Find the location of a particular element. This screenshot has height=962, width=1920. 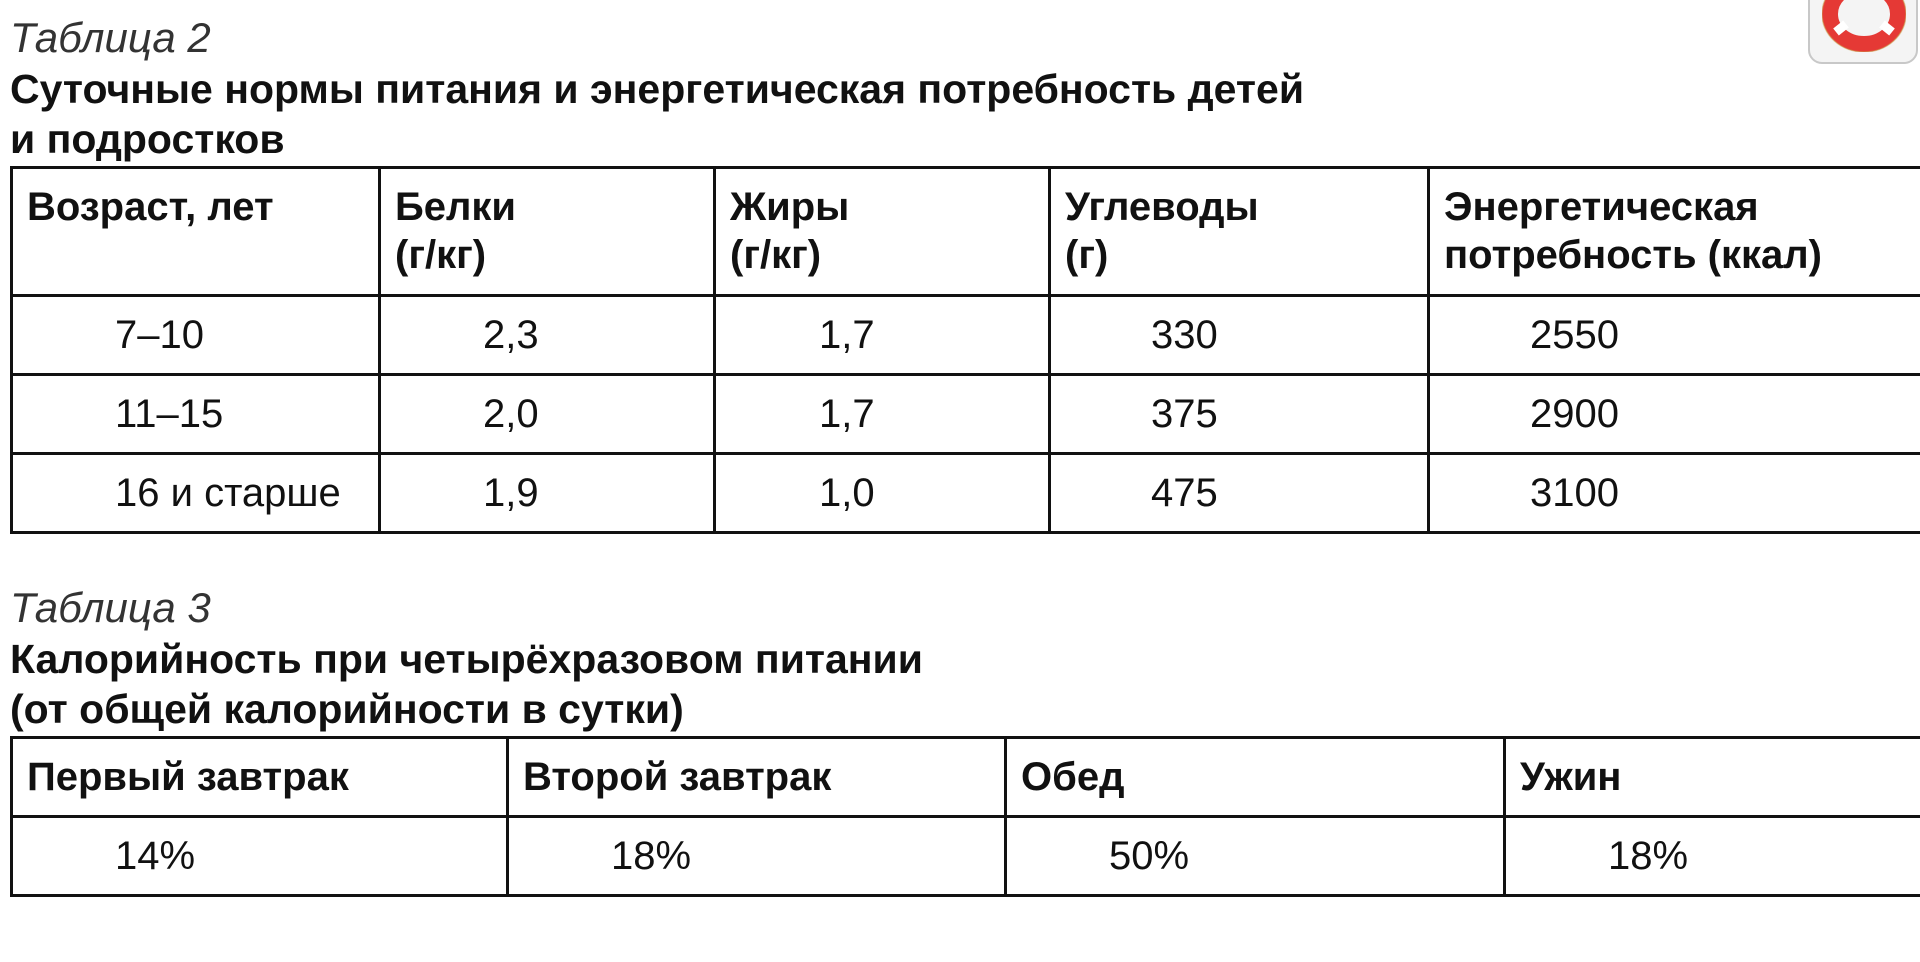

header-fats: Жиры (г/кг) is located at coordinates (882, 231).